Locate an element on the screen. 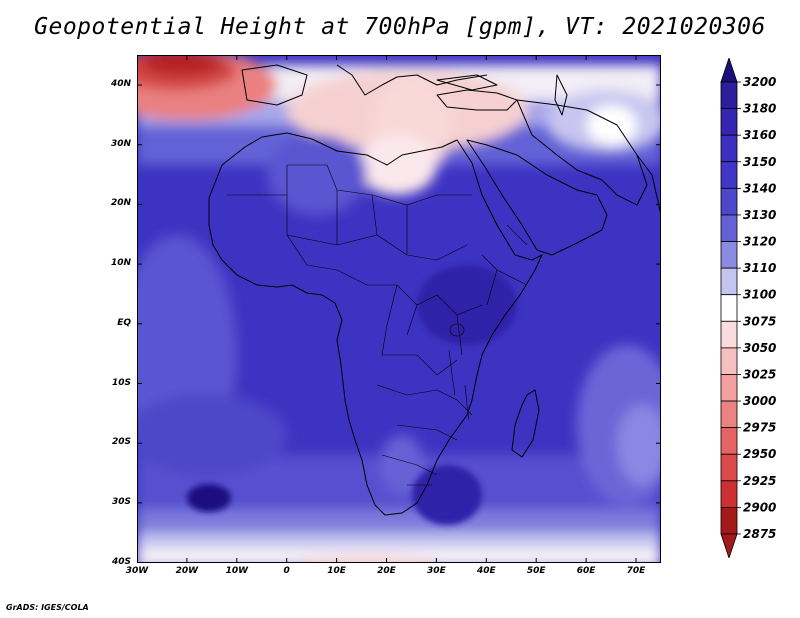  lat-label: 10S is located at coordinates (121, 382).